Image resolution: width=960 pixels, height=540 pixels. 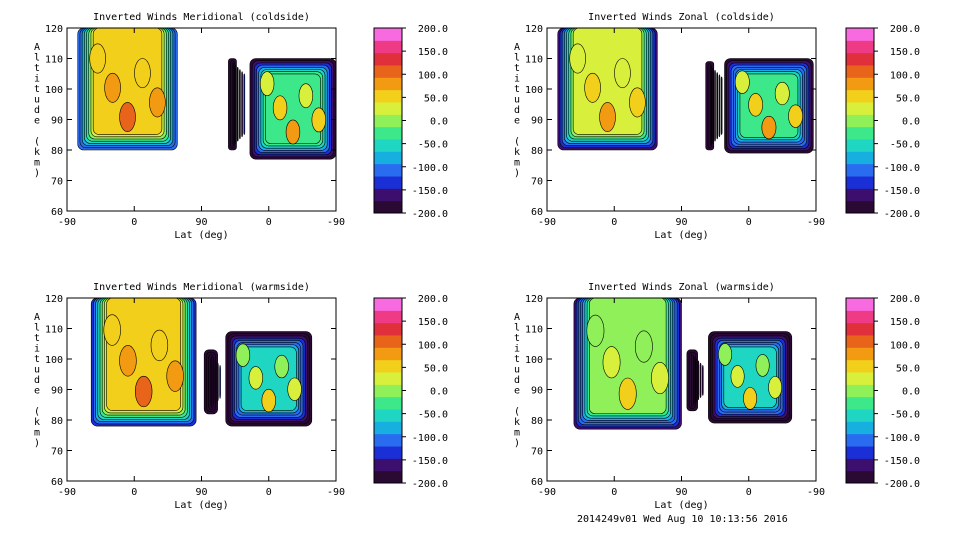 I want to click on chart-title: Inverted Winds Meridional (coldside), so click(x=201, y=17).